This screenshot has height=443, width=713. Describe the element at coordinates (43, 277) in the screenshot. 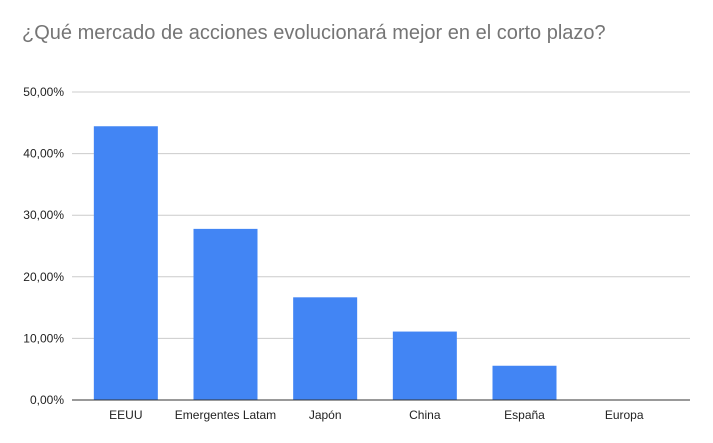

I see `y-tick-label: 20,00%` at that location.